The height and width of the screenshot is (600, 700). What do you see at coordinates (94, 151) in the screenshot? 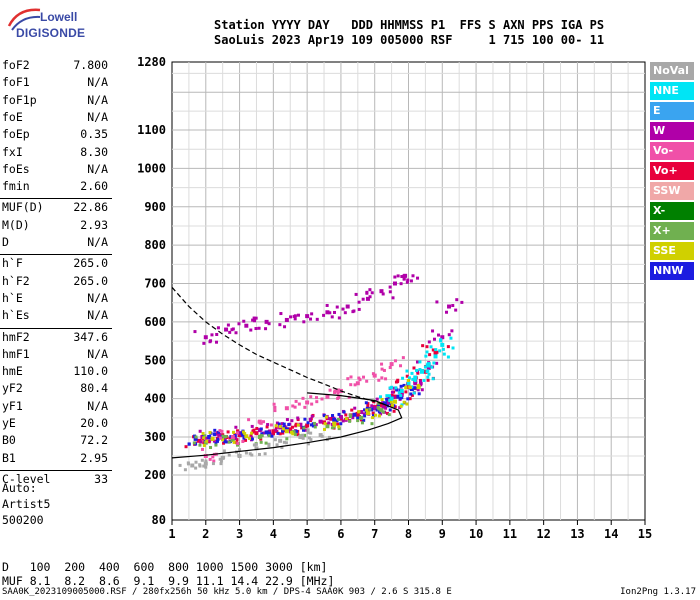
I see `param-value: 8.30` at bounding box center [94, 151].